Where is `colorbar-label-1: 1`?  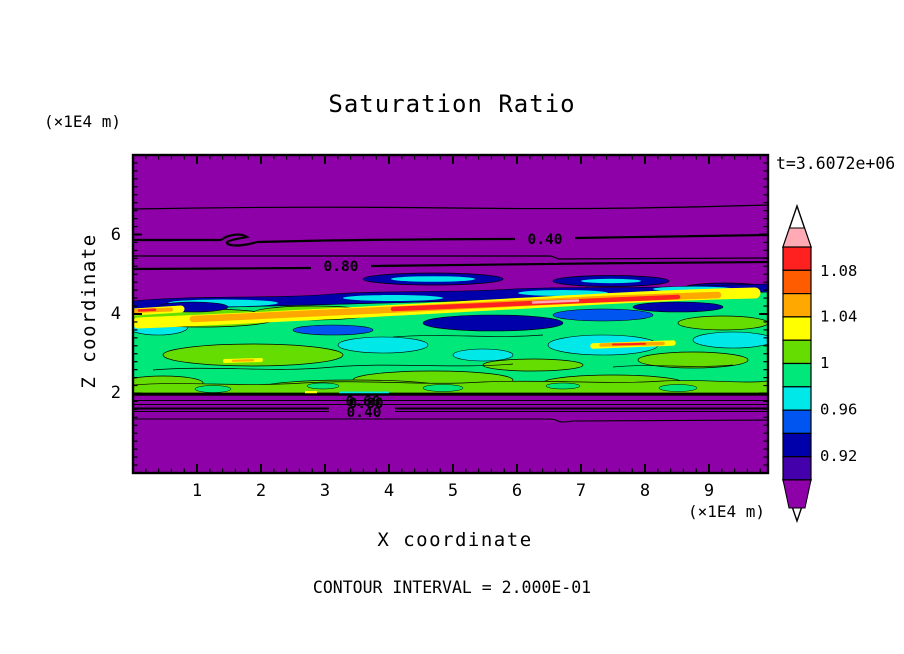 colorbar-label-1: 1 is located at coordinates (824, 363).